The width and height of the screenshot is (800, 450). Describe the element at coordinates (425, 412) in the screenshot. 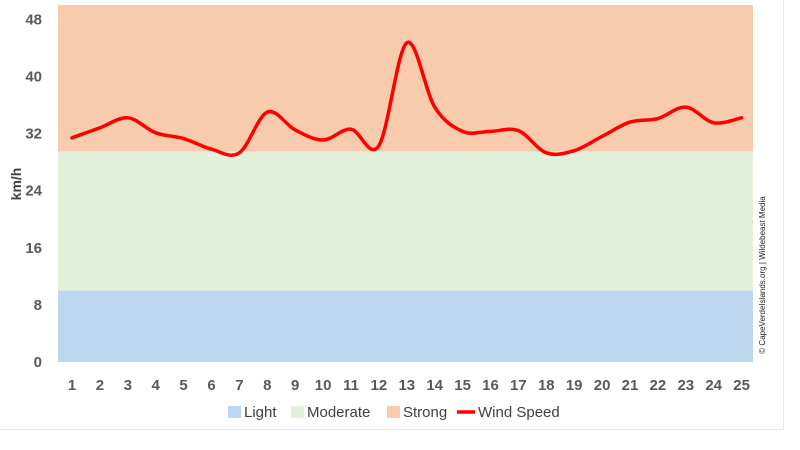

I see `legend-label-strong: Strong` at that location.